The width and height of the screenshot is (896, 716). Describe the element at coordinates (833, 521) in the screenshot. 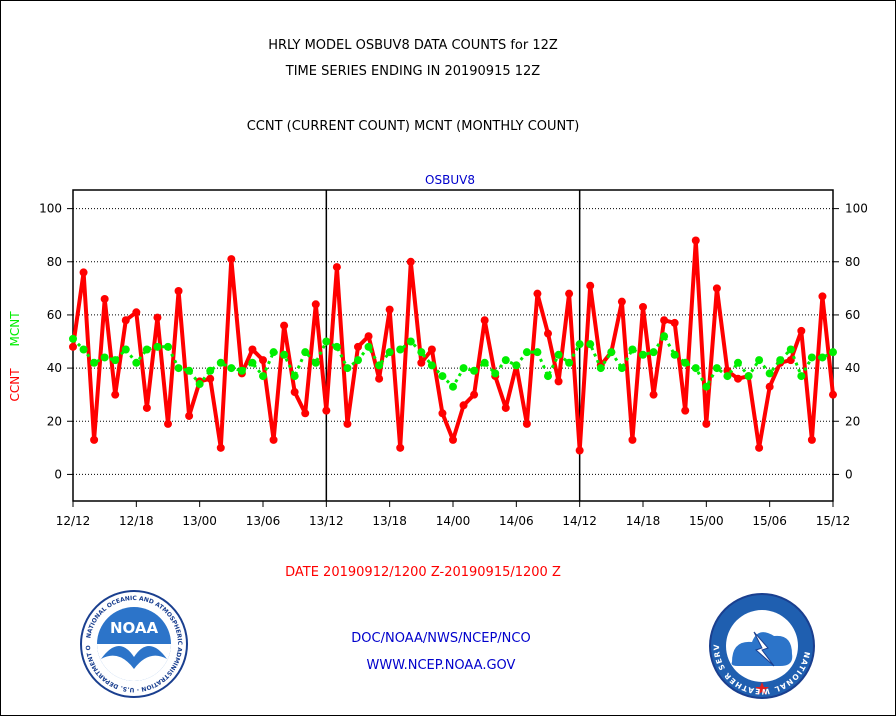

I see `x-tick-label: 15/12` at that location.